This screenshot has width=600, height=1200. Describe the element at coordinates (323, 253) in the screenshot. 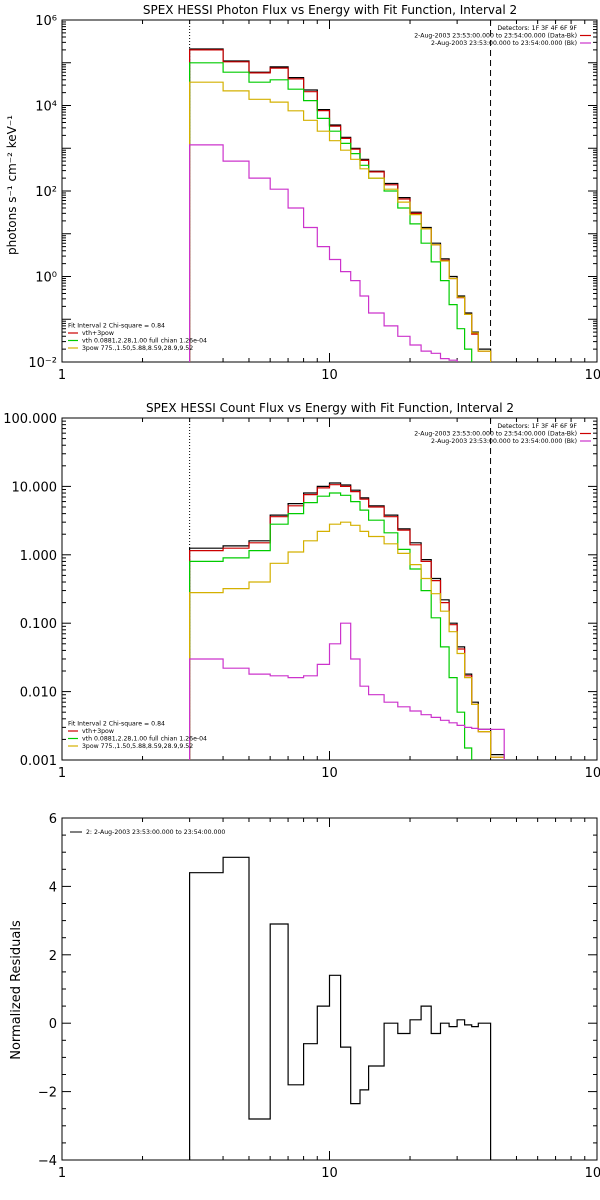

I see `photon-series-bk` at that location.